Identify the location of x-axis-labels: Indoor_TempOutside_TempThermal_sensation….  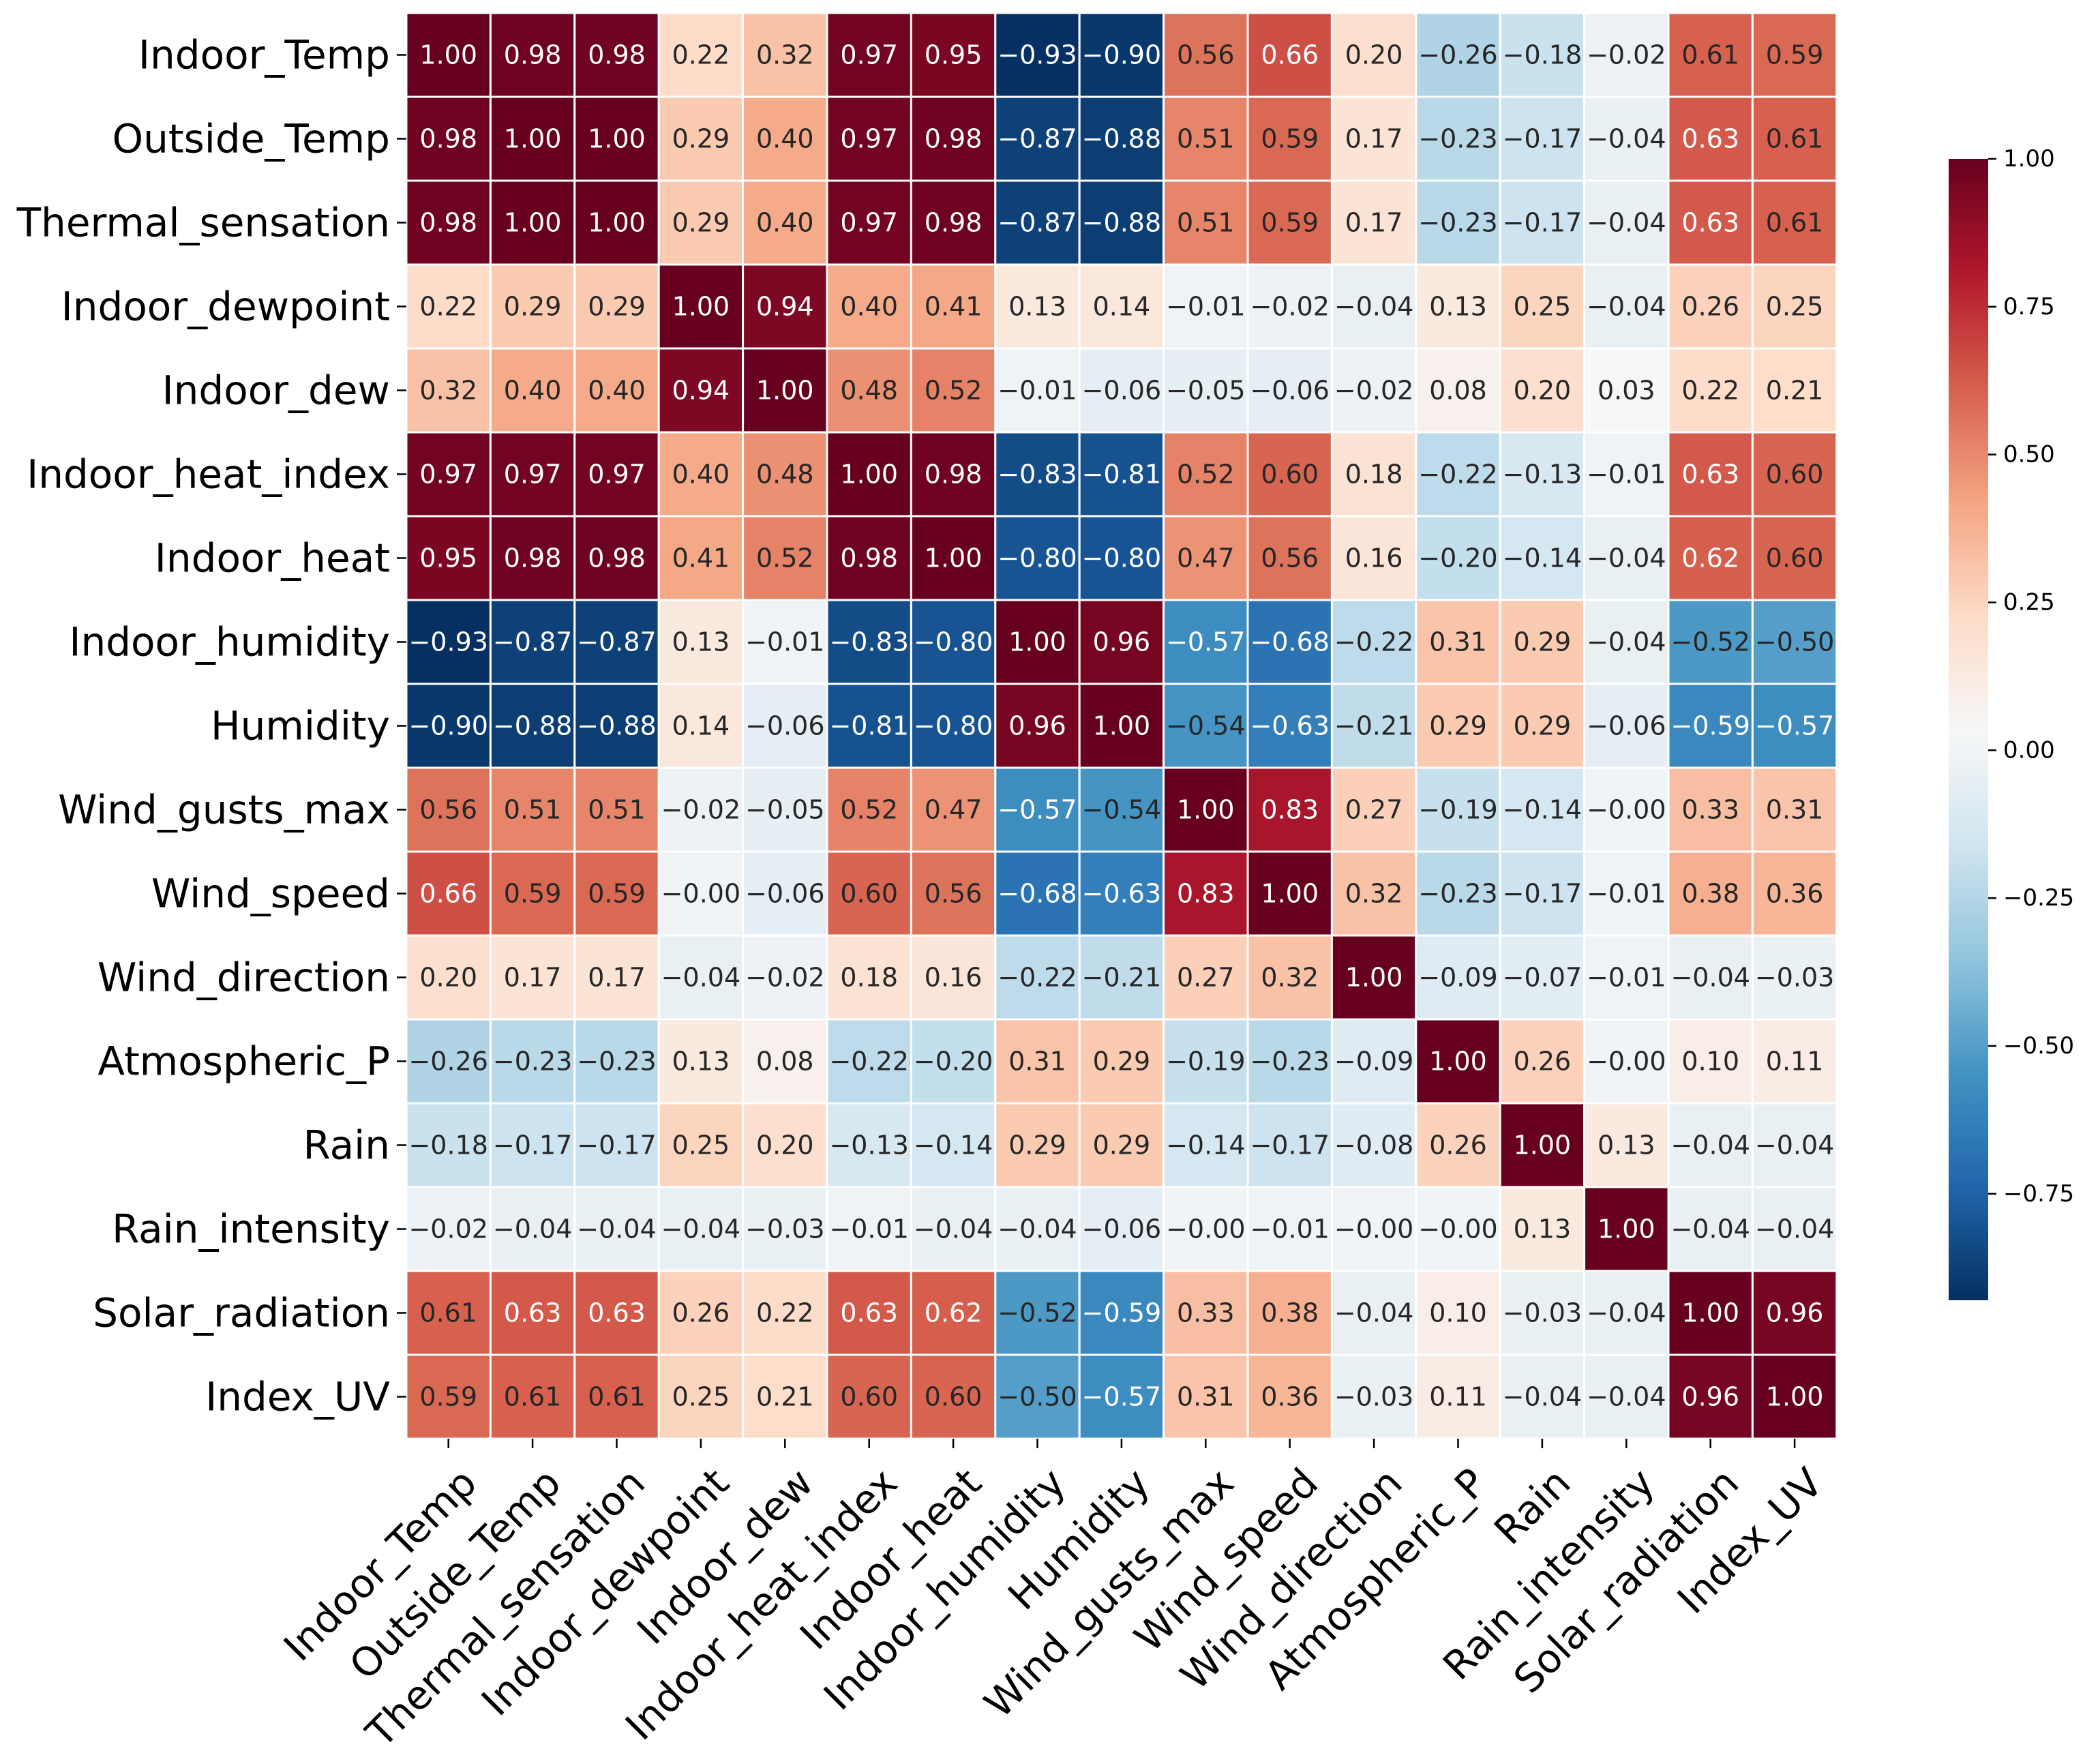
(1053, 1596).